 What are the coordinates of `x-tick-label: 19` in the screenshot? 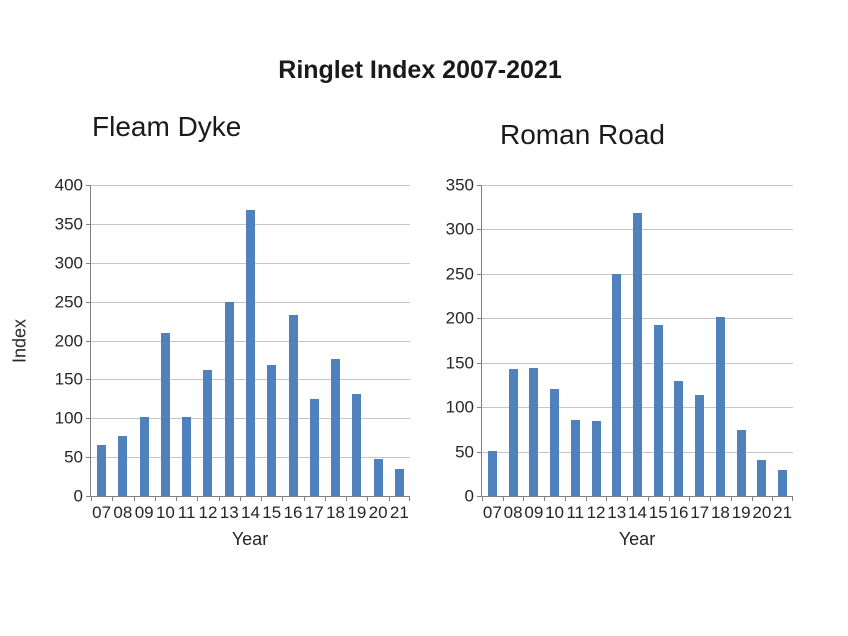 It's located at (357, 512).